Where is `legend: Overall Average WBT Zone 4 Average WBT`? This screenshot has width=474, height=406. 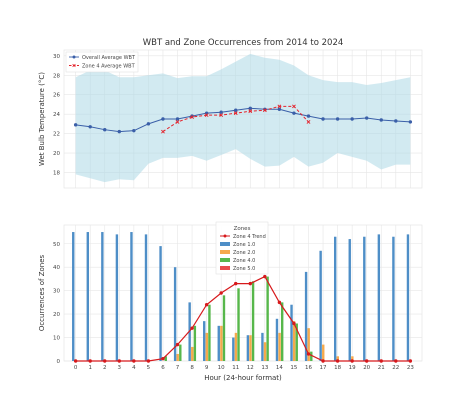
legend: Overall Average WBT Zone 4 Average WBT is located at coordinates (102, 62).